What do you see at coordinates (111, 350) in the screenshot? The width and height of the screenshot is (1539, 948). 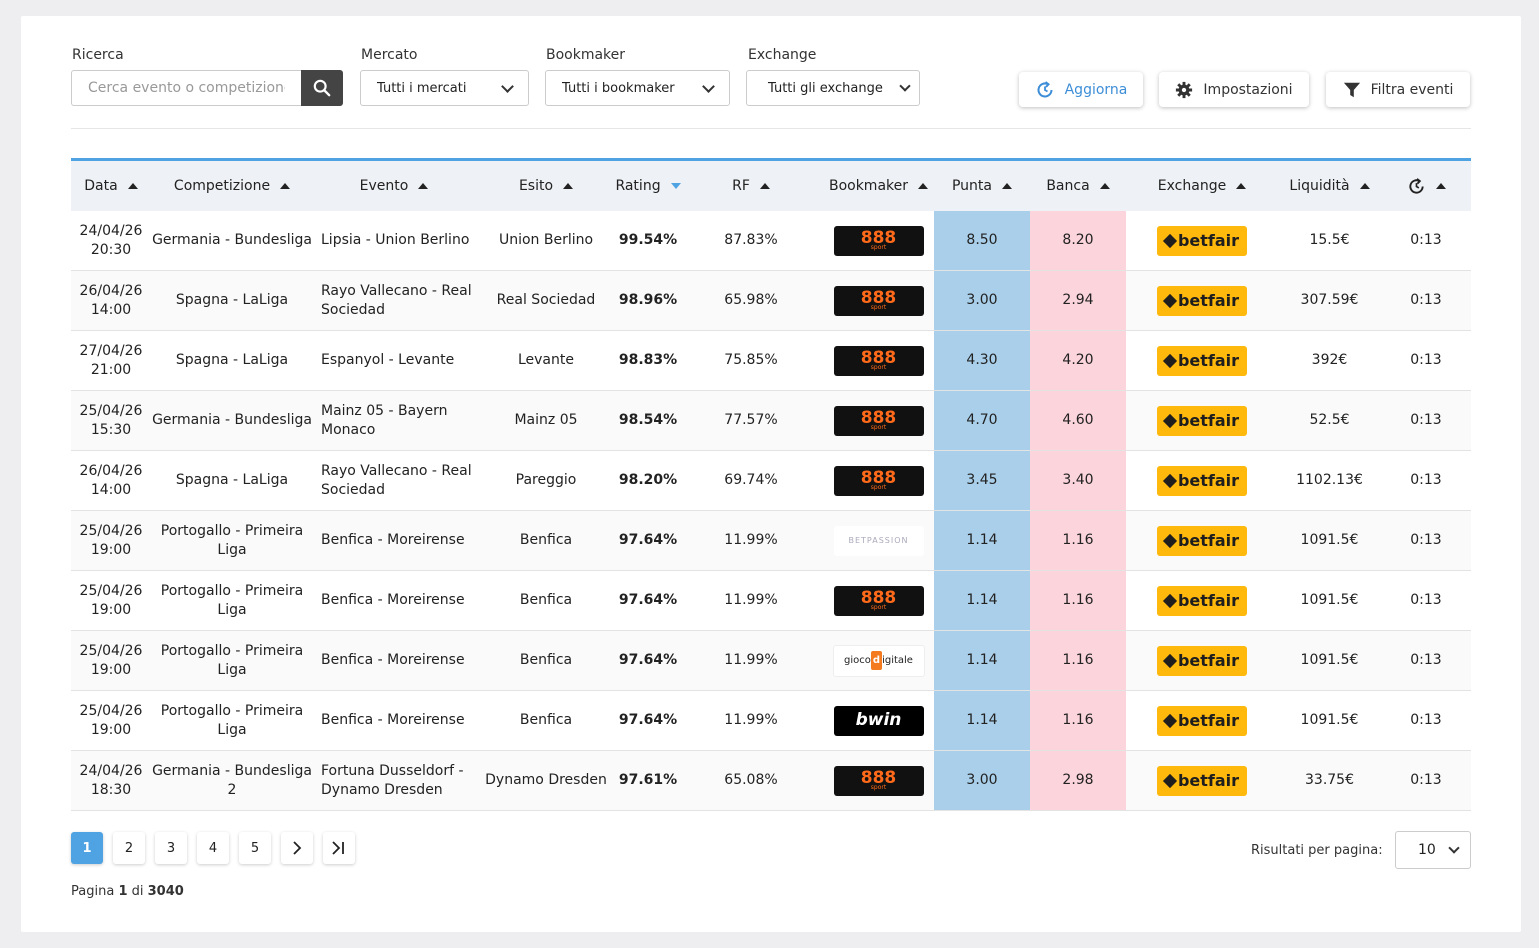 I see `cell-date: 27/04/26` at bounding box center [111, 350].